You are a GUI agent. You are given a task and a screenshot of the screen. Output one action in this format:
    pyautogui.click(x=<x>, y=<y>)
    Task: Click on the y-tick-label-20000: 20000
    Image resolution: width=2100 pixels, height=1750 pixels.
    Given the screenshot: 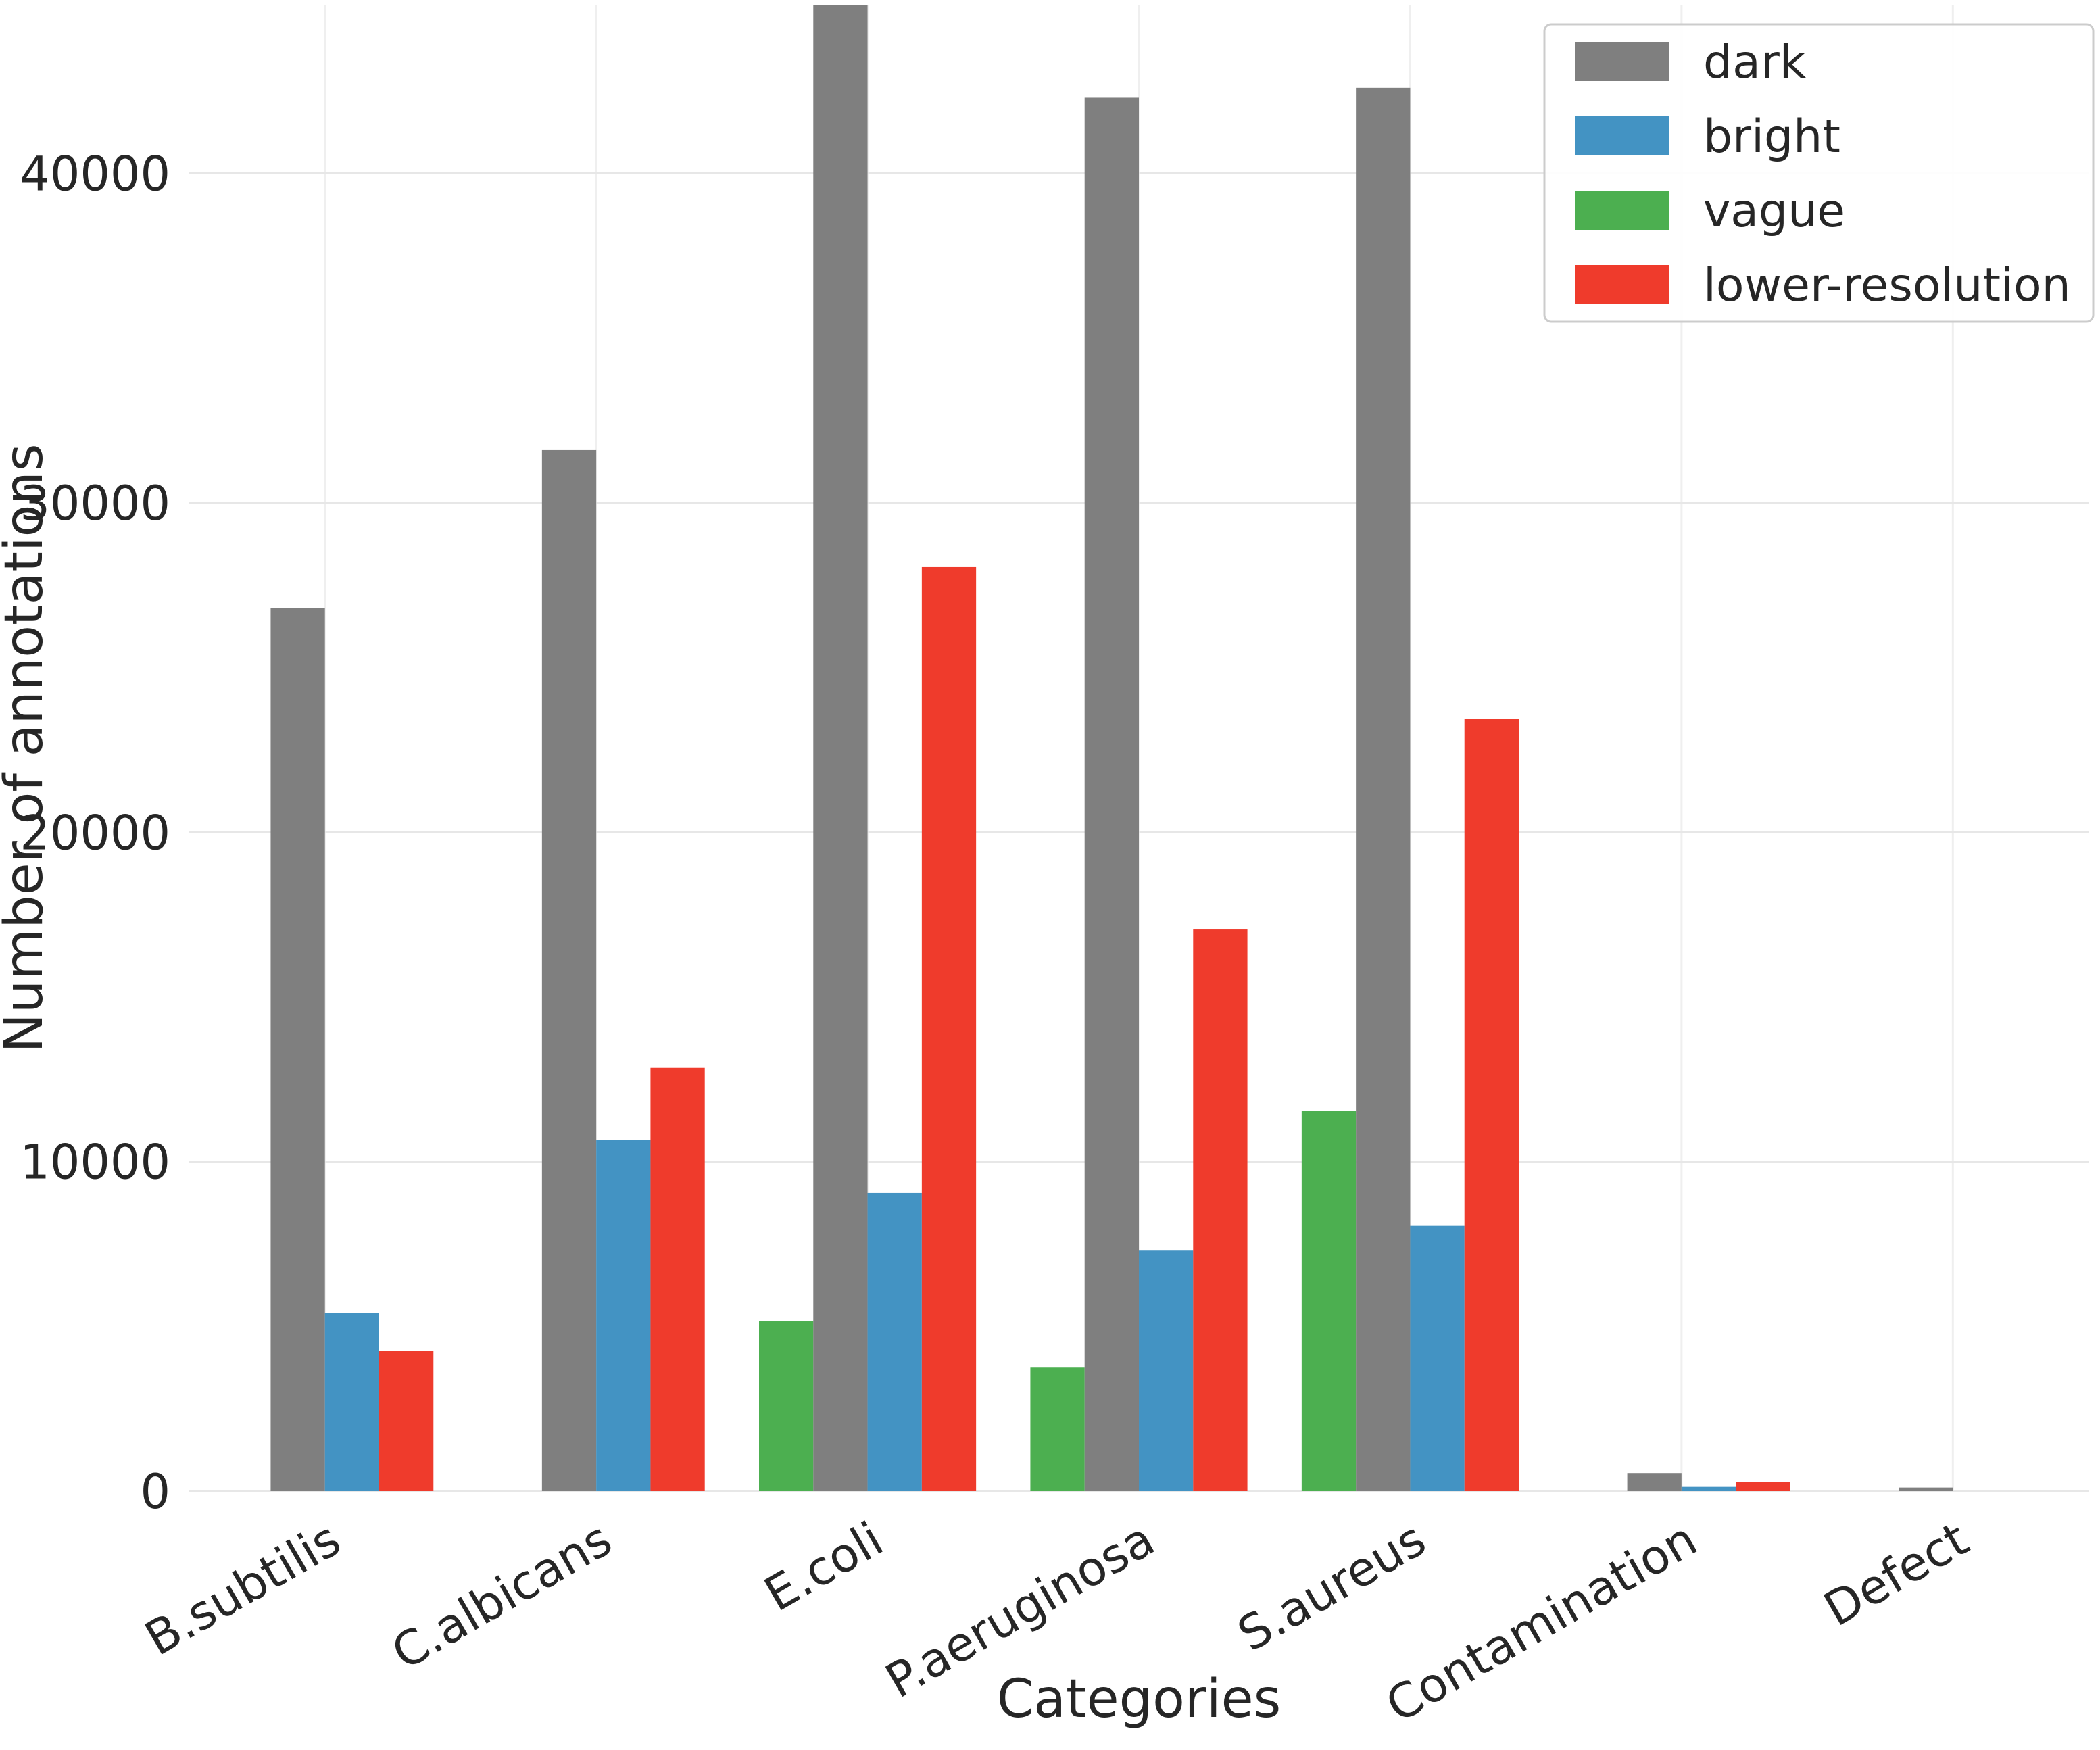 What is the action you would take?
    pyautogui.click(x=95, y=832)
    